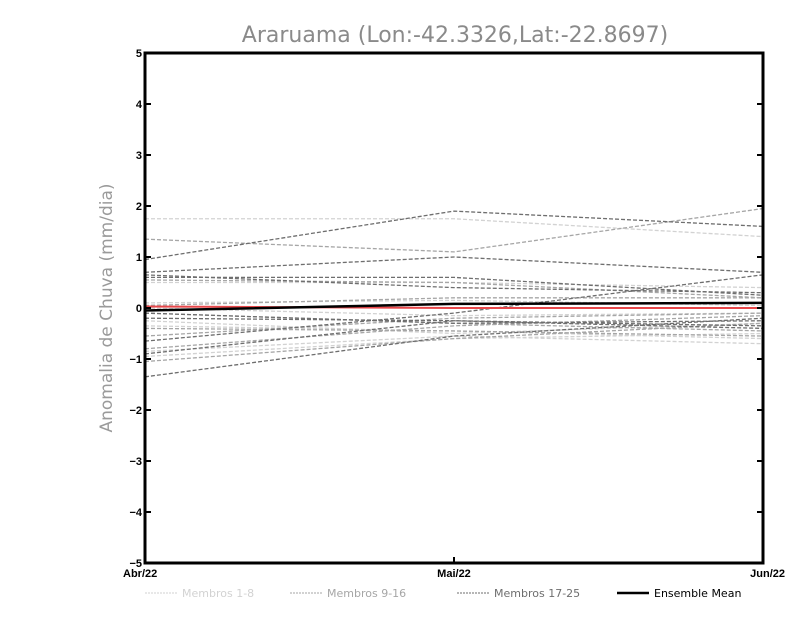  I want to click on y-tick-label: −5, so click(135, 564).